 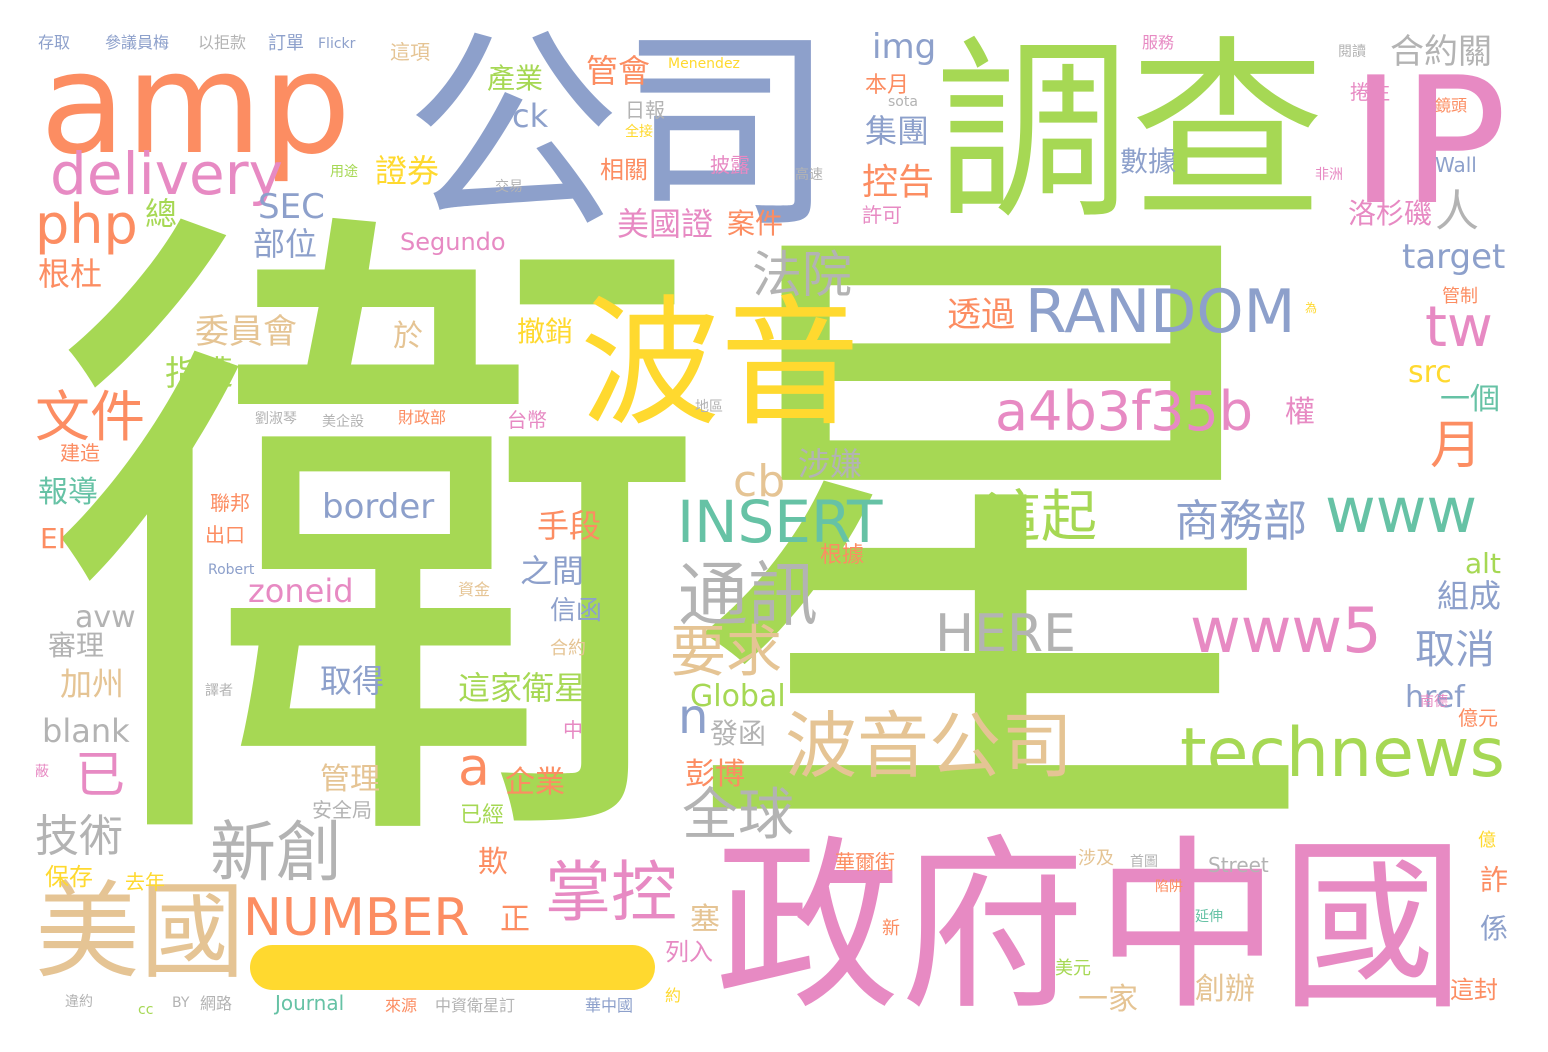 What do you see at coordinates (1430, 372) in the screenshot?
I see `word: src` at bounding box center [1430, 372].